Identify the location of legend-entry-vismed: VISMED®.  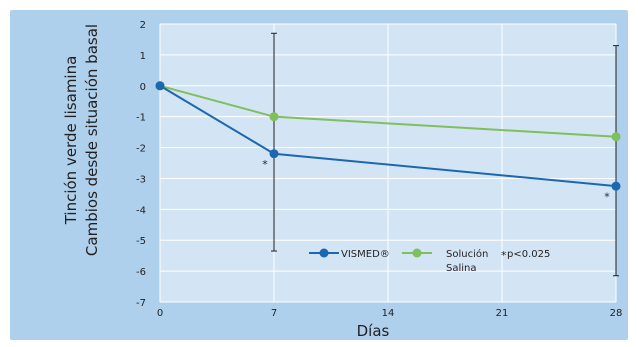
(349, 254).